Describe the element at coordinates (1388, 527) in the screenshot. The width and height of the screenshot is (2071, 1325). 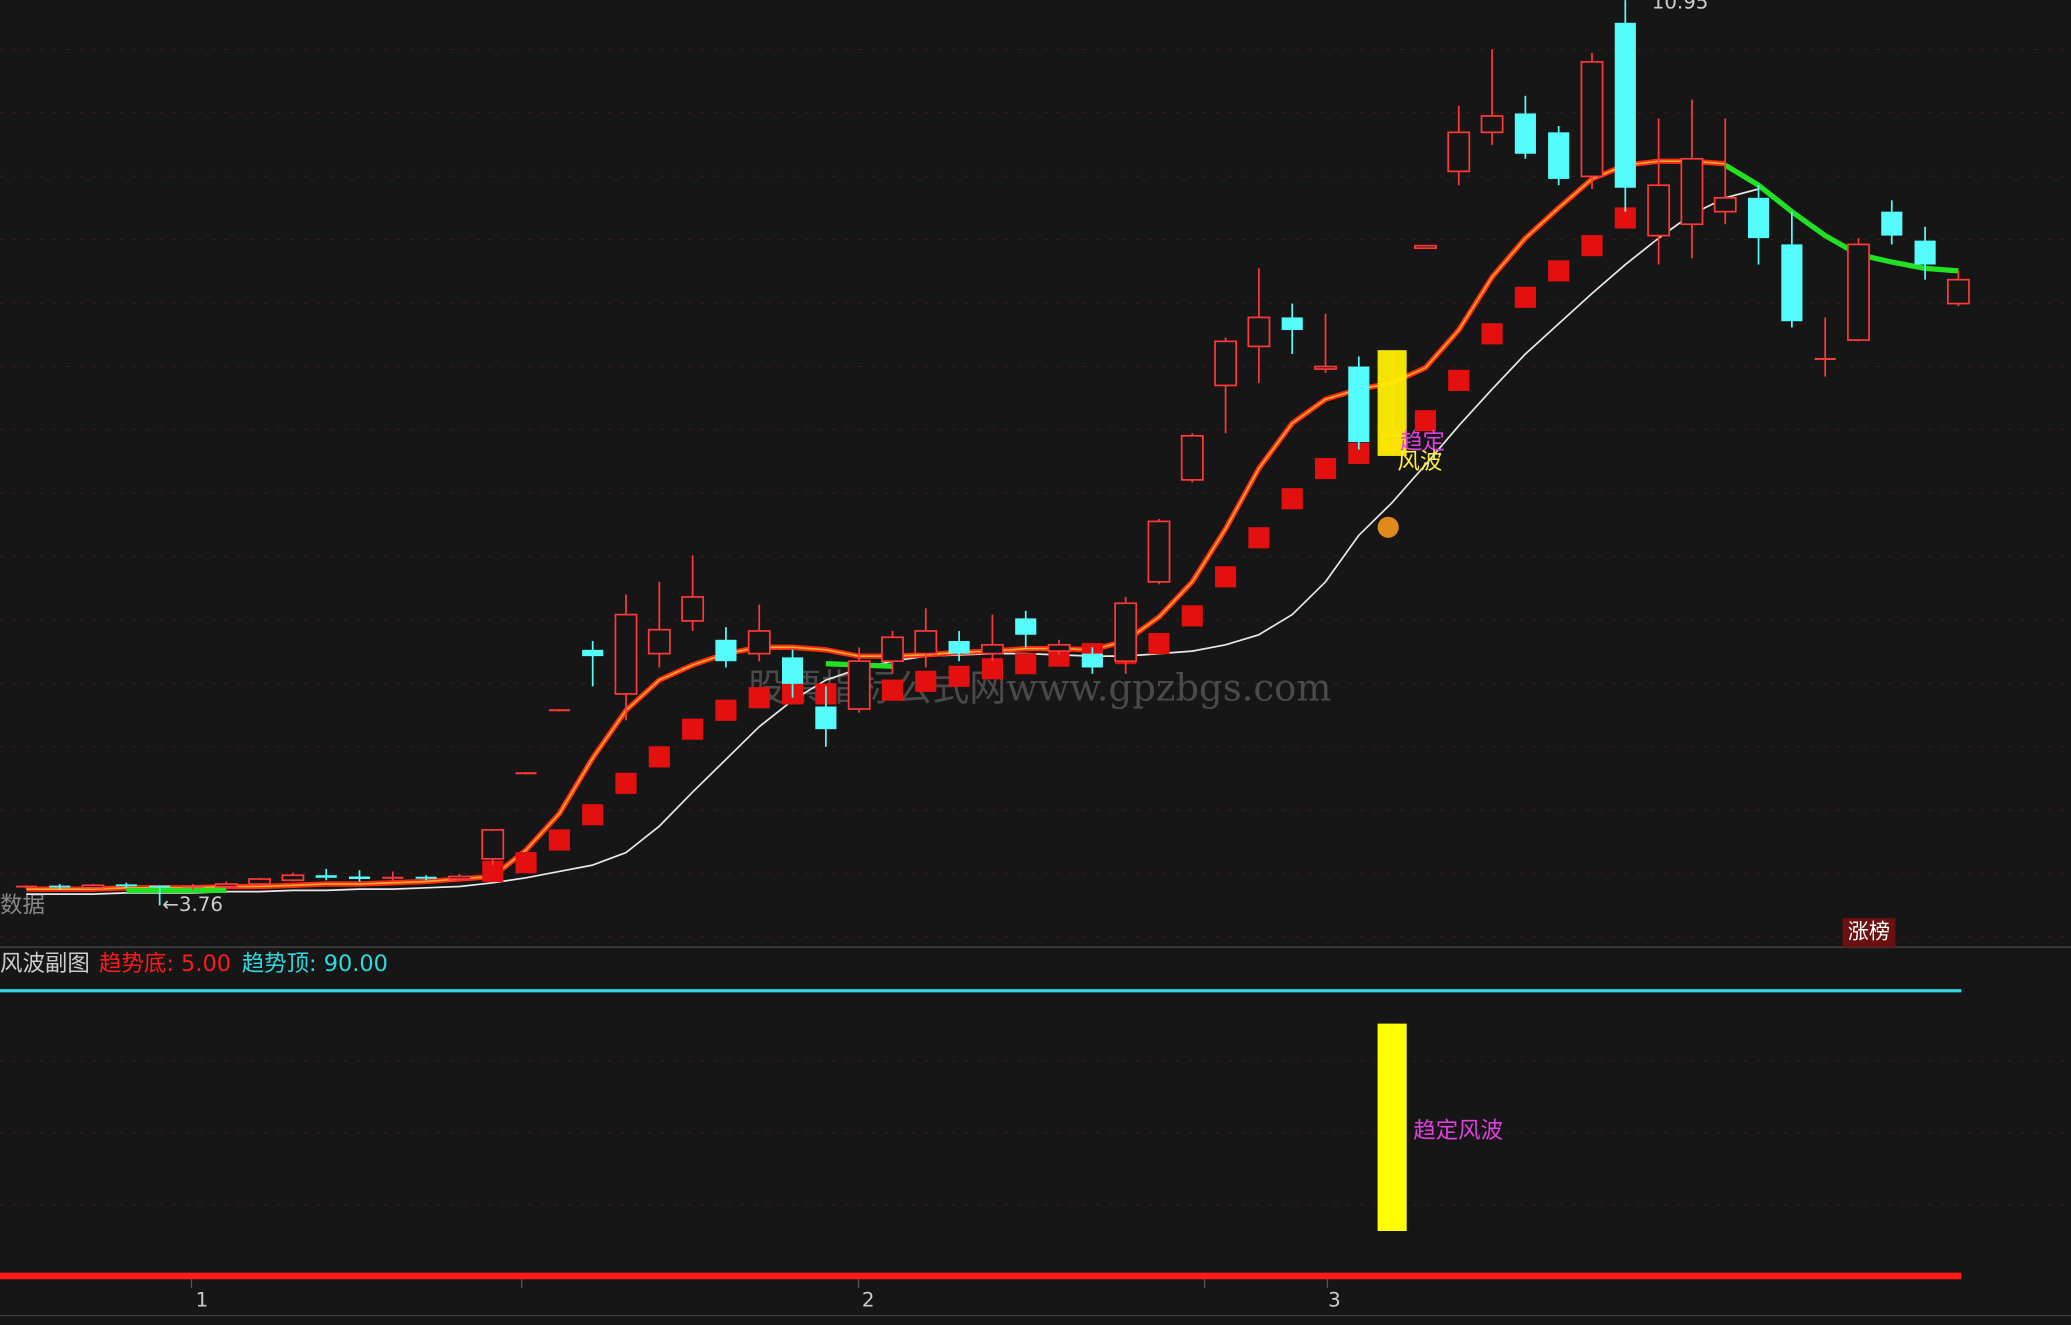
I see `money-icon` at that location.